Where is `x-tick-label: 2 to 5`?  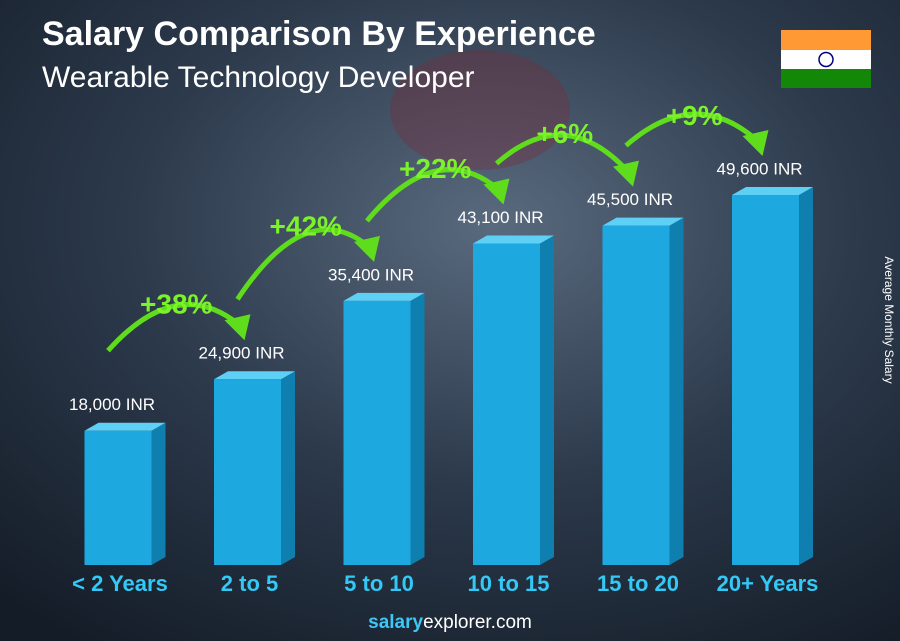
x-tick-label: 2 to 5 is located at coordinates (249, 583).